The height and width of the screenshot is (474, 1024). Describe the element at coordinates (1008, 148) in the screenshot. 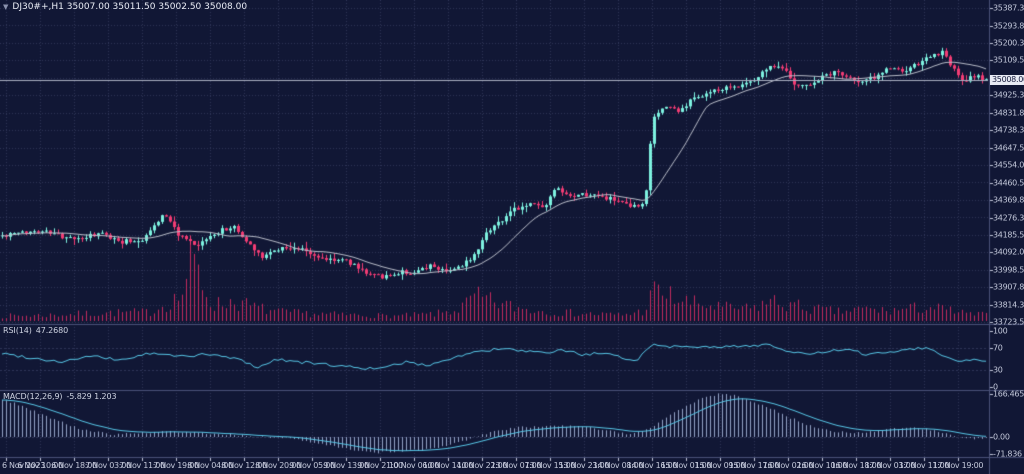

I see `price-axis-label: 34647.55` at that location.